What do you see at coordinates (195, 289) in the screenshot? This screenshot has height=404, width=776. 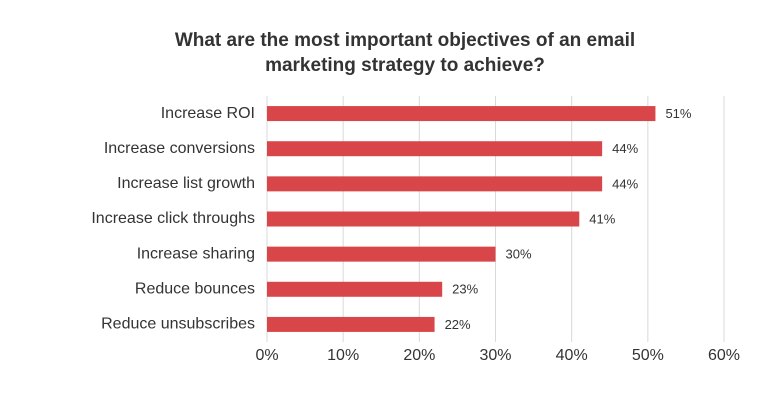 I see `y-tick-label: Reduce bounces` at bounding box center [195, 289].